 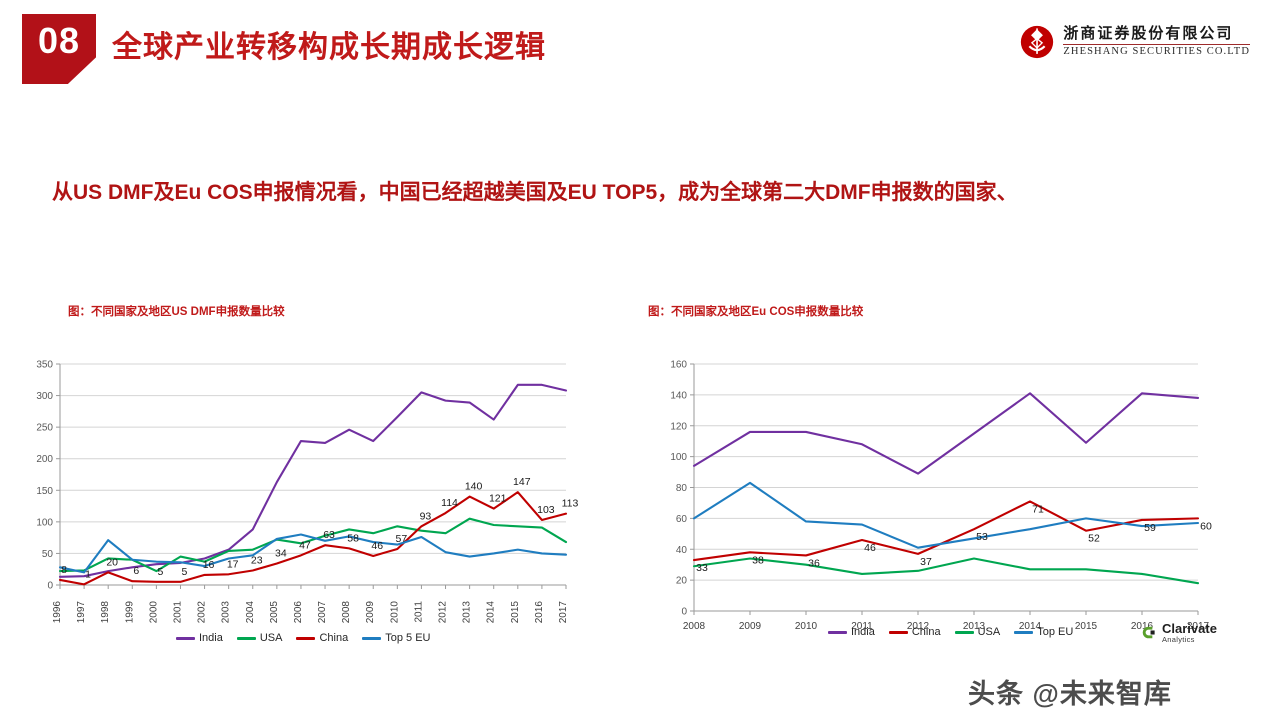 I want to click on page-title: 全球产业转移构成长期成长逻辑, so click(x=329, y=47).